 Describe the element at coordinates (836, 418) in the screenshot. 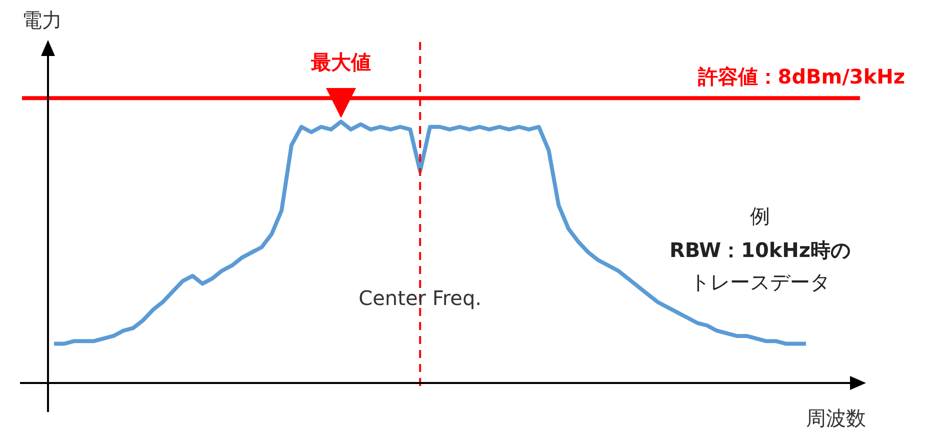

I see `x-axis-title: 周波数` at that location.